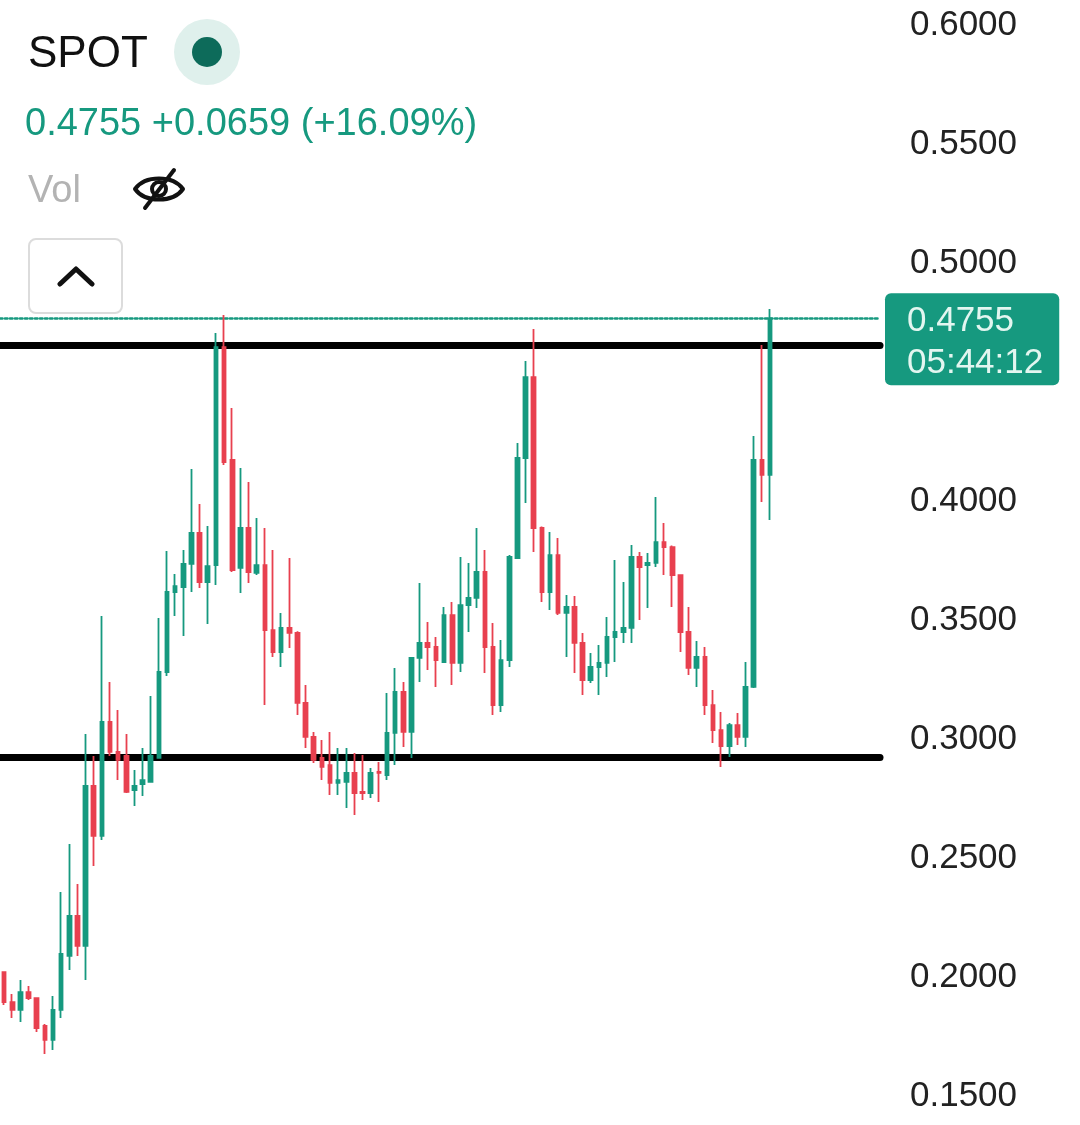 The height and width of the screenshot is (1125, 1080). I want to click on y-tick-label: 0.3500, so click(964, 617).